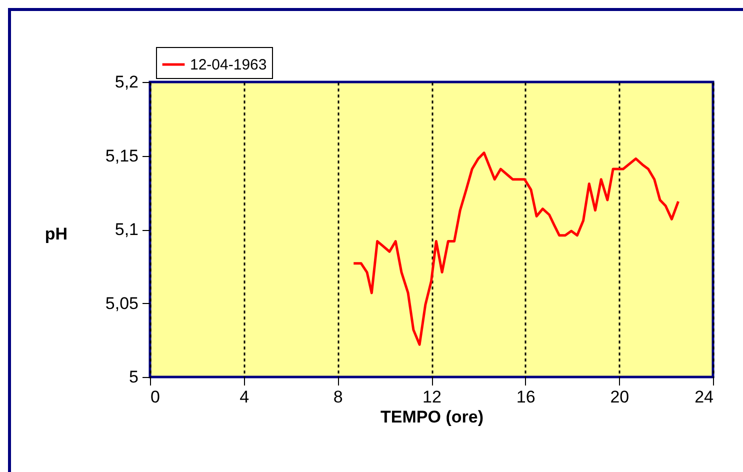 The height and width of the screenshot is (472, 743). Describe the element at coordinates (126, 229) in the screenshot. I see `y-tick-label: 5,1` at that location.